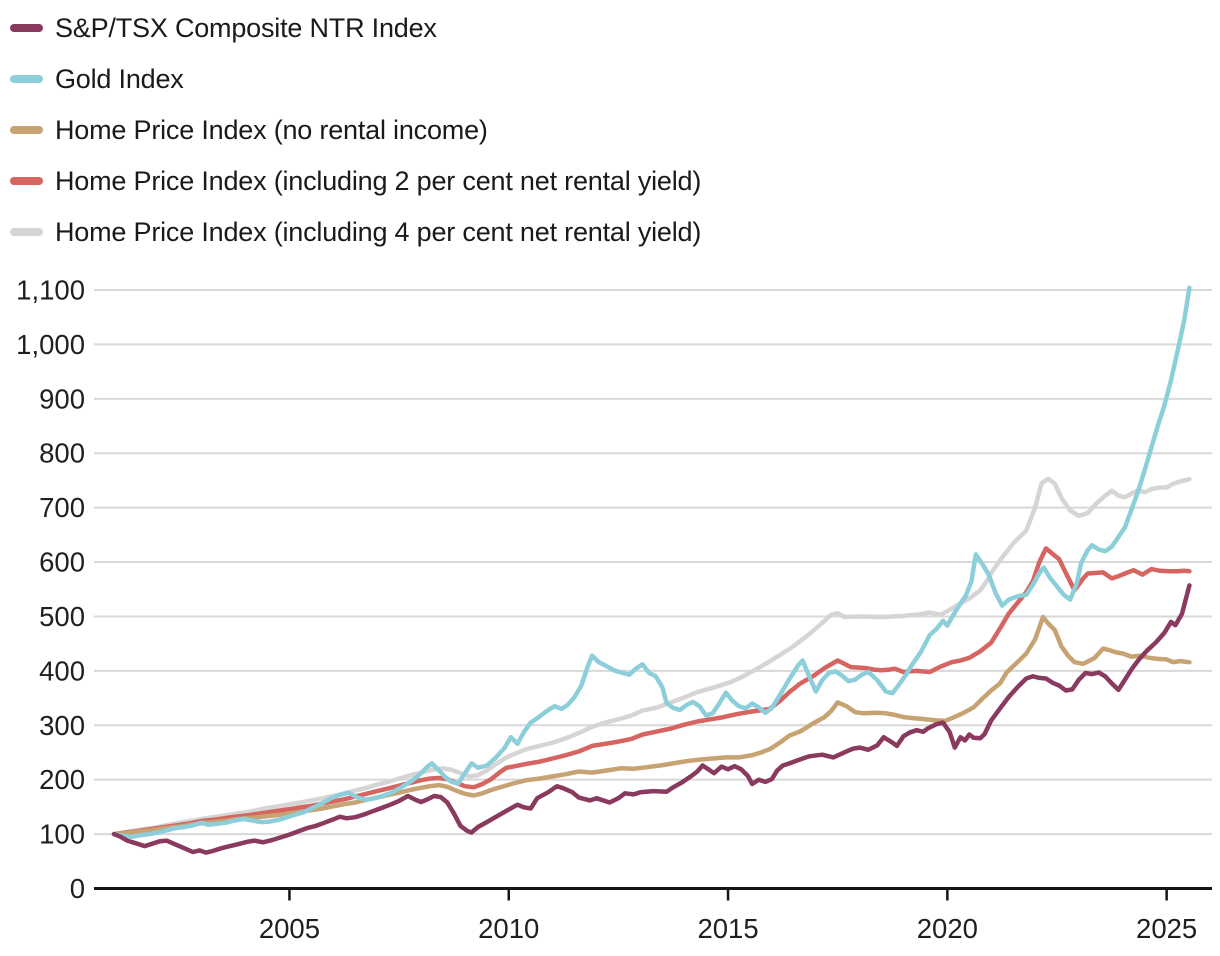  What do you see at coordinates (62, 616) in the screenshot?
I see `y-tick-label: 500` at bounding box center [62, 616].